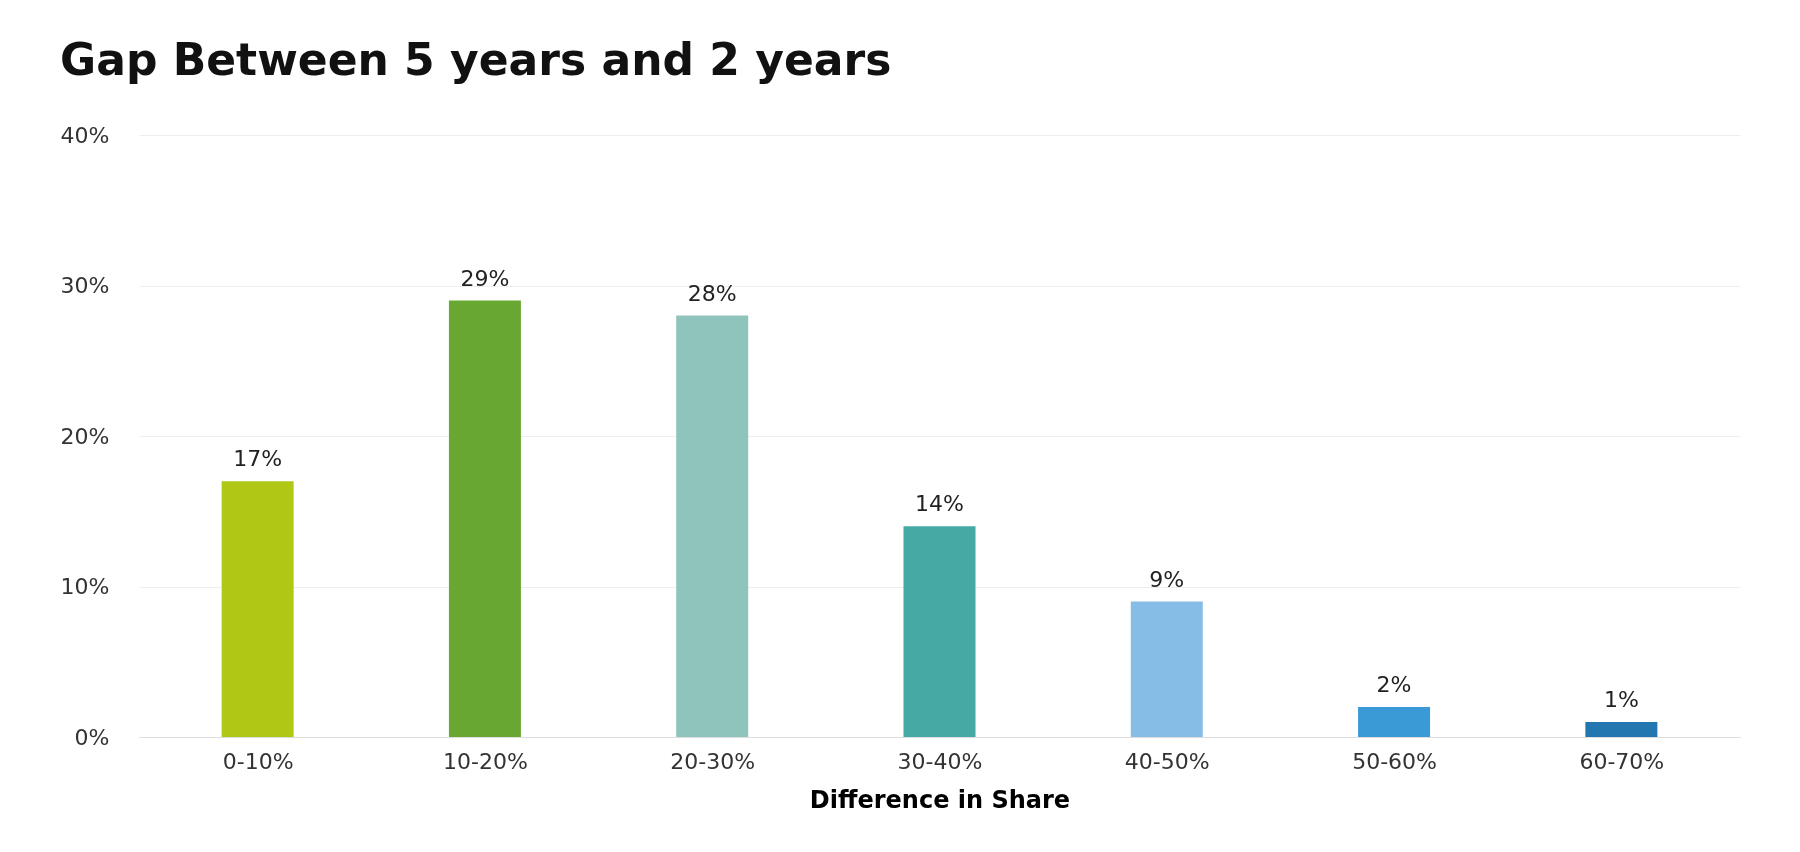 This screenshot has height=852, width=1800. Describe the element at coordinates (939, 504) in the screenshot. I see `data-label: 14%` at that location.